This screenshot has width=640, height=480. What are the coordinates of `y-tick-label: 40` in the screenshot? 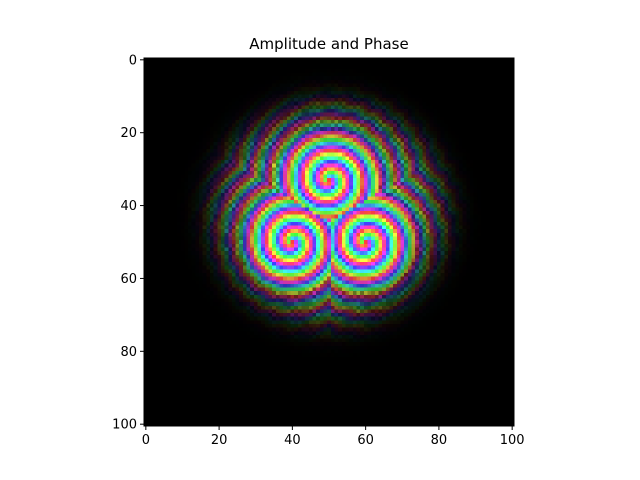 It's located at (128, 206).